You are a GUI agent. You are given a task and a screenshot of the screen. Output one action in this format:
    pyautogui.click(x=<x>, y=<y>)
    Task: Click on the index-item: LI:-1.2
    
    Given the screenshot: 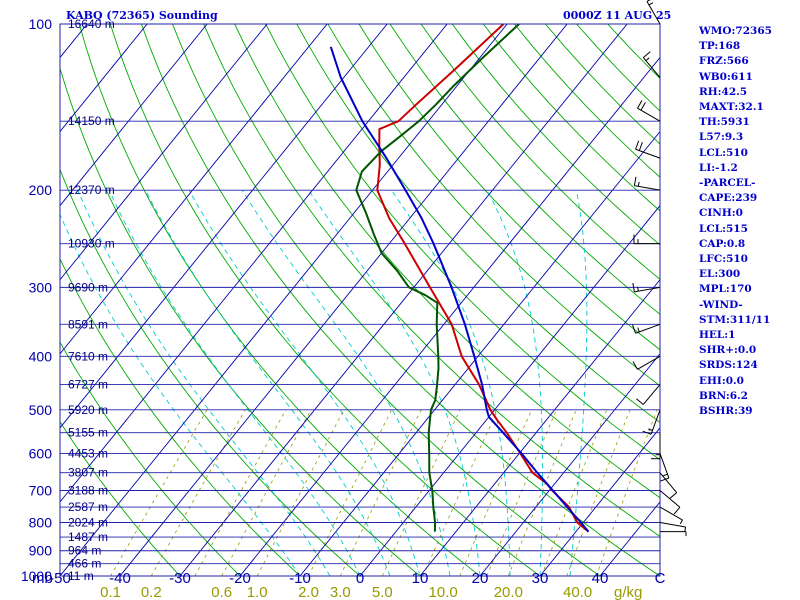 What is the action you would take?
    pyautogui.click(x=718, y=167)
    